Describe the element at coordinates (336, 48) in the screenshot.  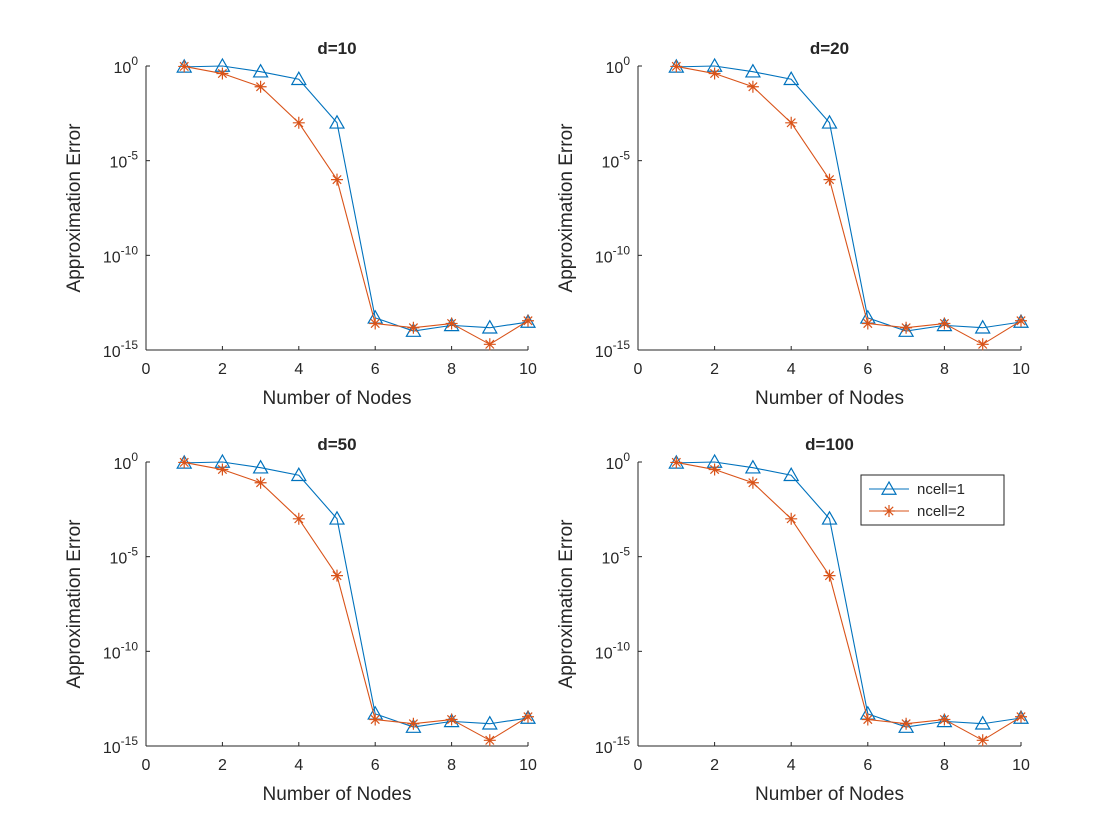
I see `subplot-title: d=10` at that location.